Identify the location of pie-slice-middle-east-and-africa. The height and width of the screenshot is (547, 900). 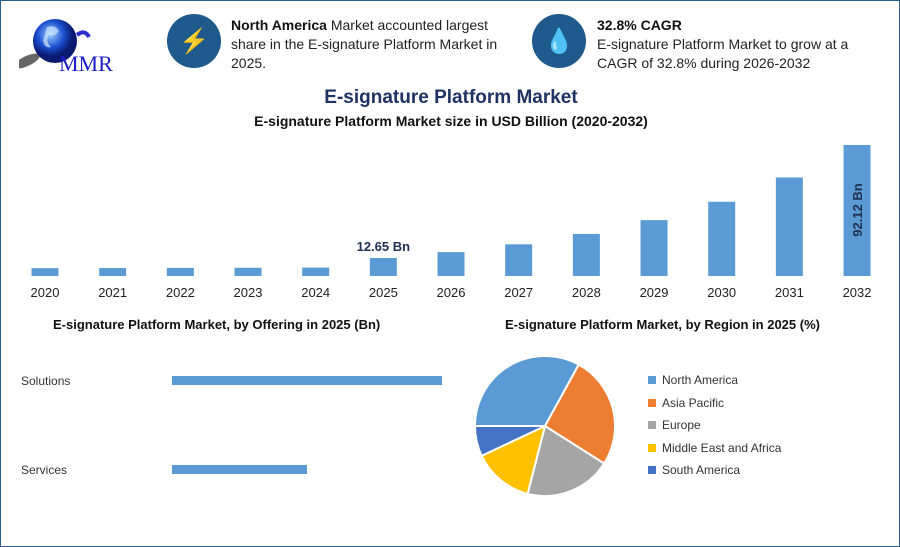
(513, 460).